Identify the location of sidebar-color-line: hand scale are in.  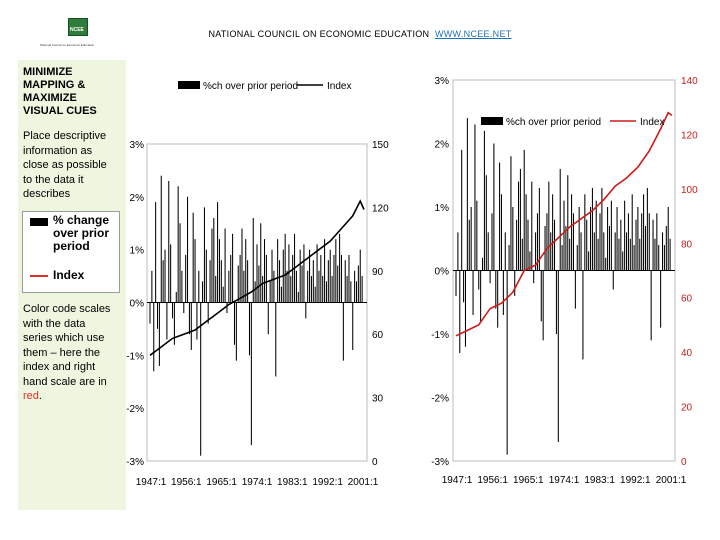
(65, 381).